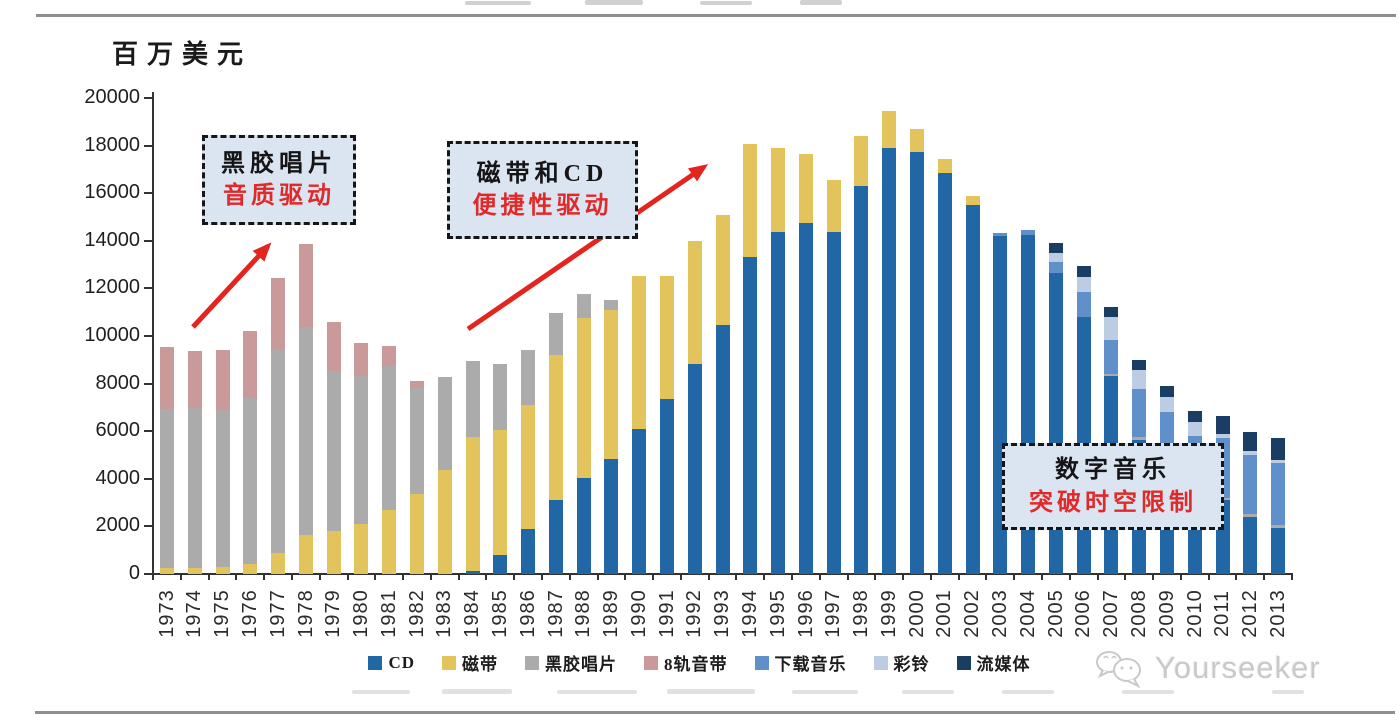 The width and height of the screenshot is (1399, 728). I want to click on bar-2006-streaming, so click(1083, 271).